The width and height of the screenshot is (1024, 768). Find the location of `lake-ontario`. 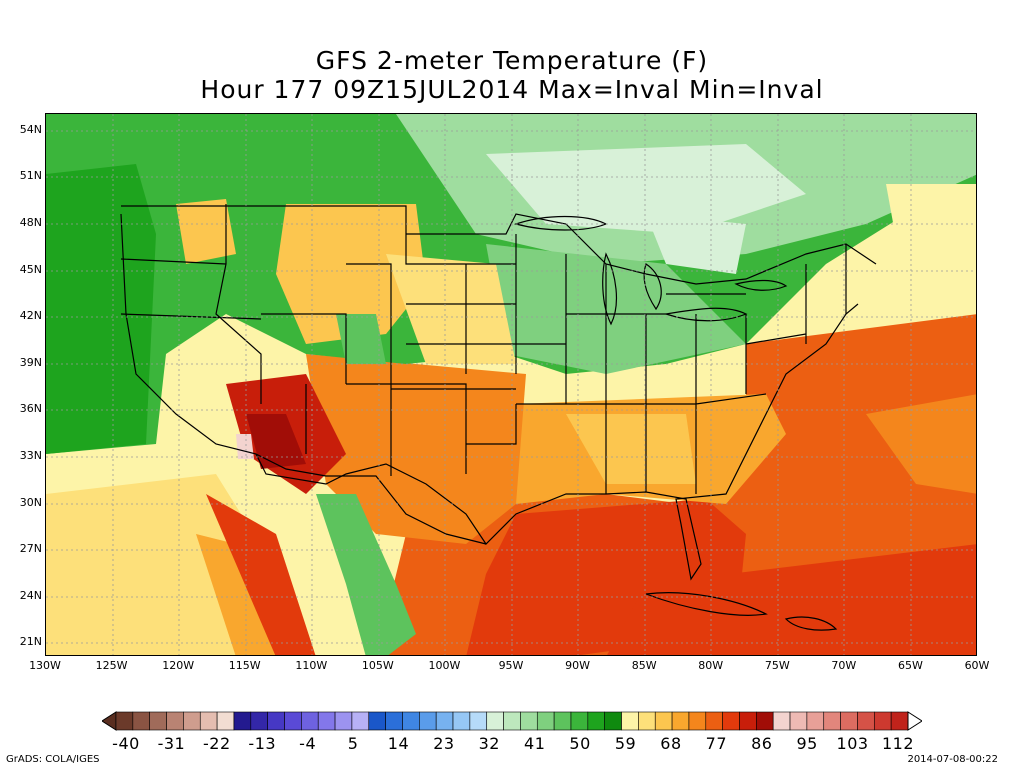

lake-ontario is located at coordinates (761, 285).